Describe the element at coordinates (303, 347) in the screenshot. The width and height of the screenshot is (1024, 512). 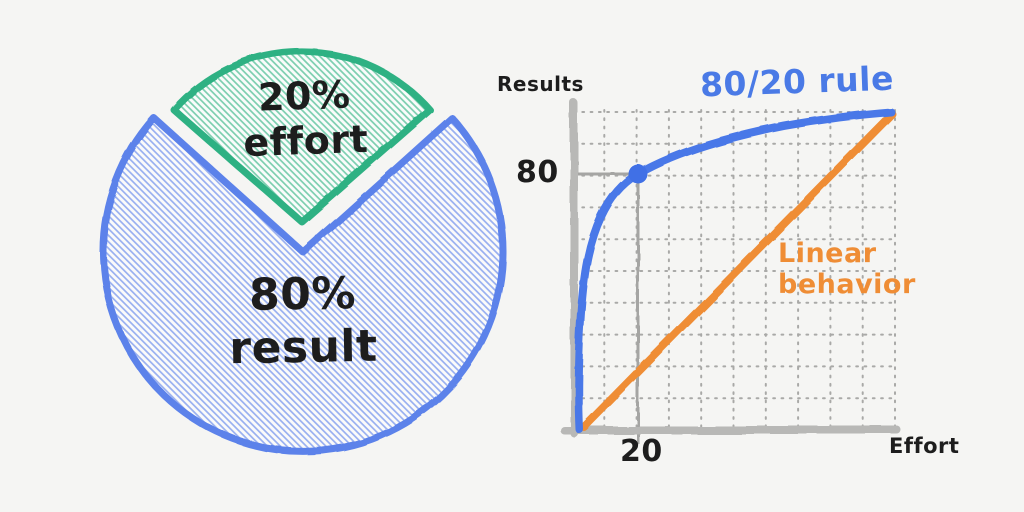
I see `pie-slice-80-name: result` at that location.